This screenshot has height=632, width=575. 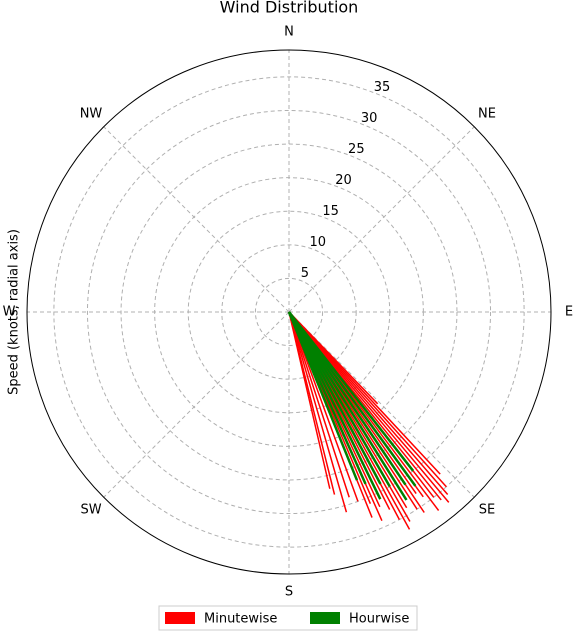 I want to click on x-tick-label: NW, so click(x=91, y=114).